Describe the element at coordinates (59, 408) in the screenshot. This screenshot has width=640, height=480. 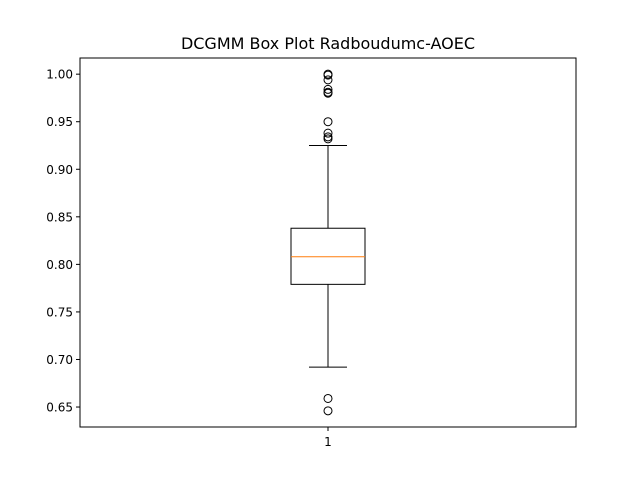
I see `y-tick-label: 0.65` at that location.